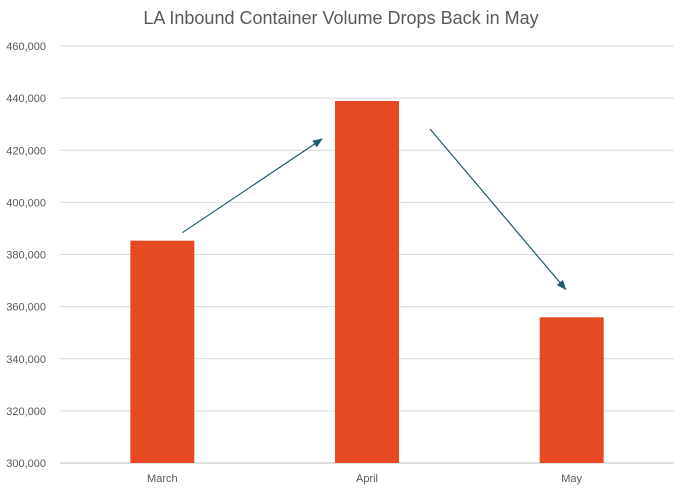 This screenshot has height=489, width=682. Describe the element at coordinates (252, 186) in the screenshot. I see `arrow-up` at that location.